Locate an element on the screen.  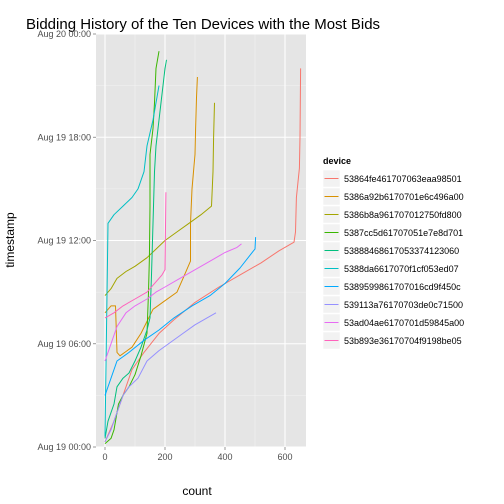
legend-label: 53b893e36170704f9198be05 is located at coordinates (403, 341).